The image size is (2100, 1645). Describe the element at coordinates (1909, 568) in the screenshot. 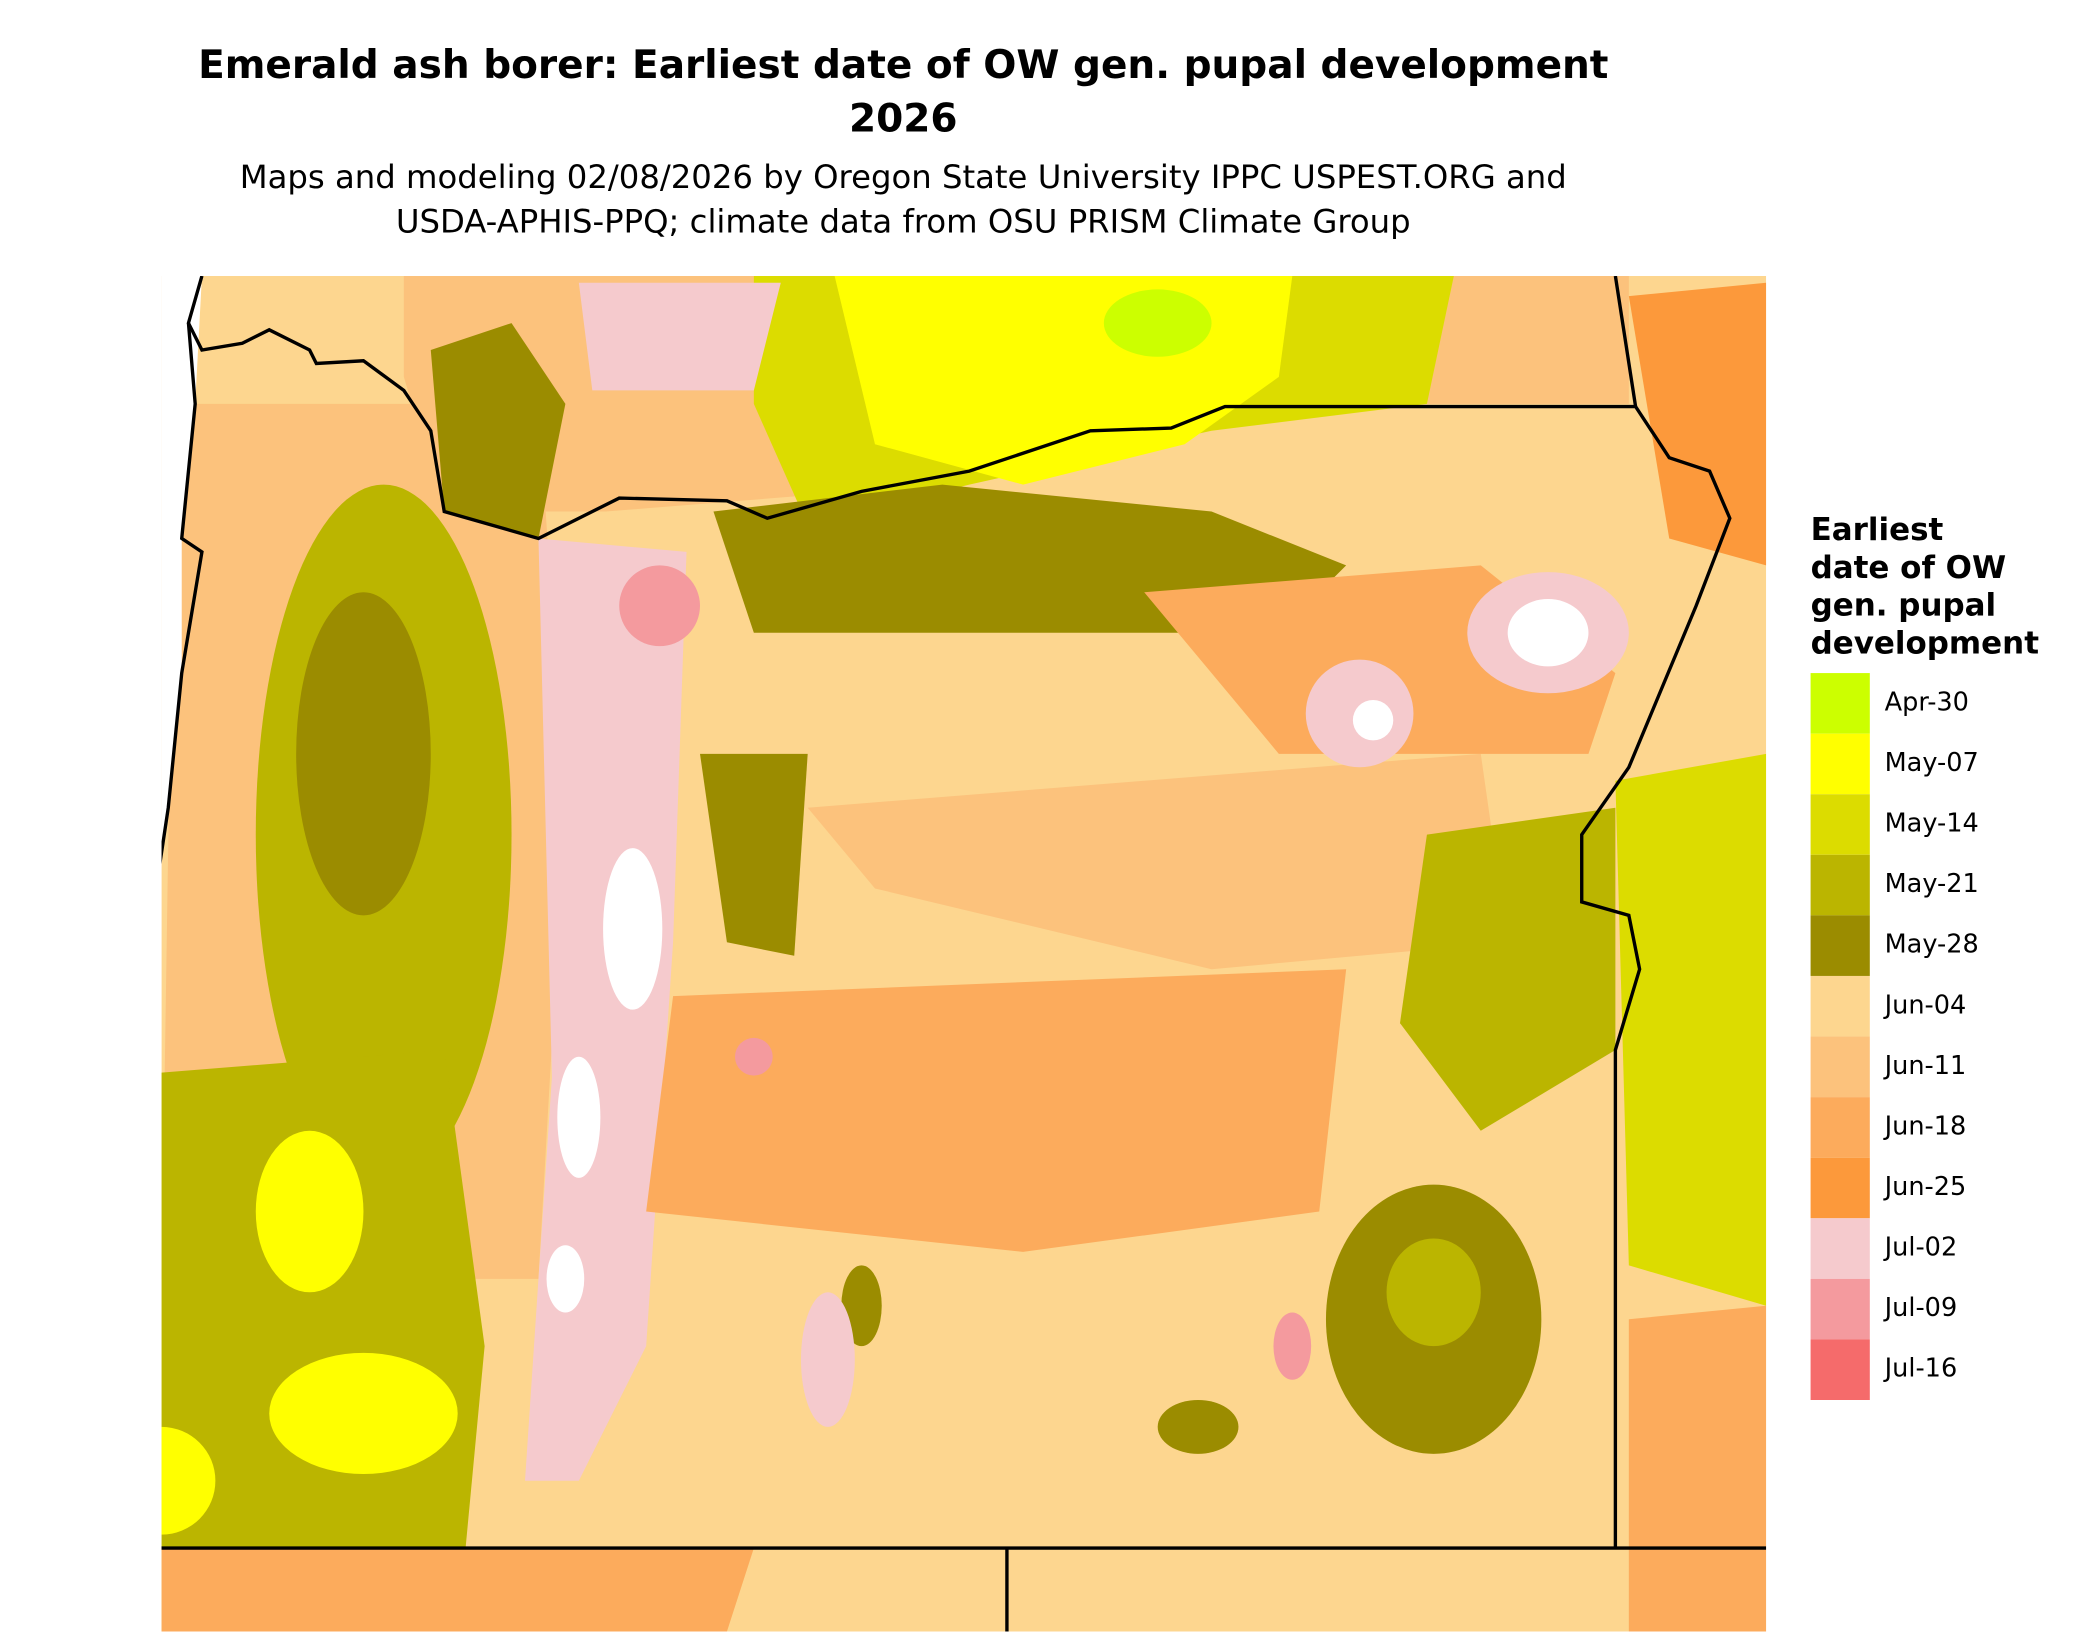

I see `legend-title: date of OW` at that location.